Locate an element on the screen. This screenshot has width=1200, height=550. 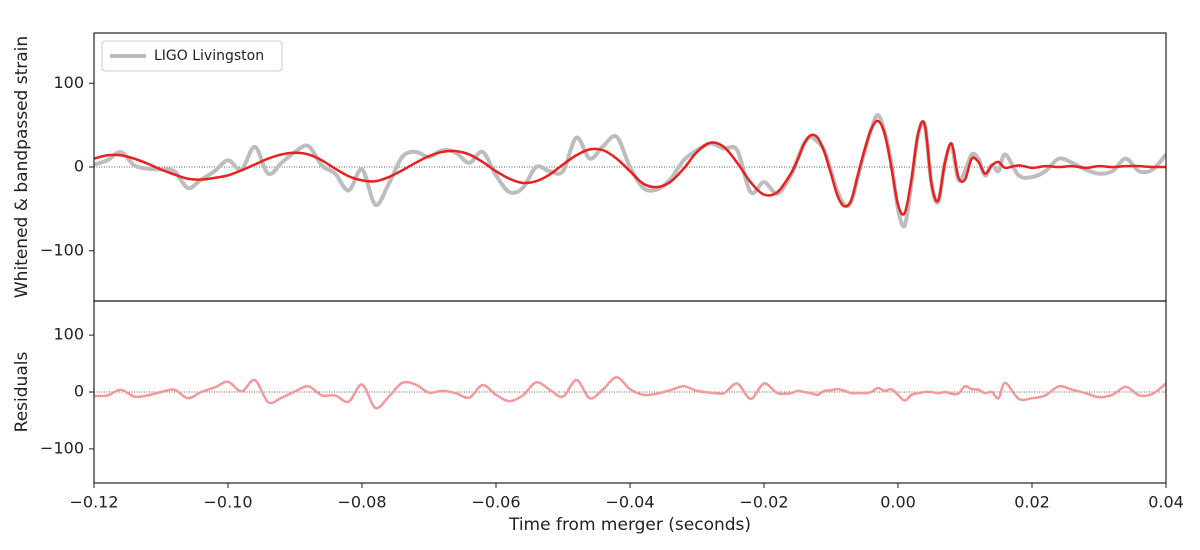
legend: LIGO Livingston is located at coordinates (192, 56).